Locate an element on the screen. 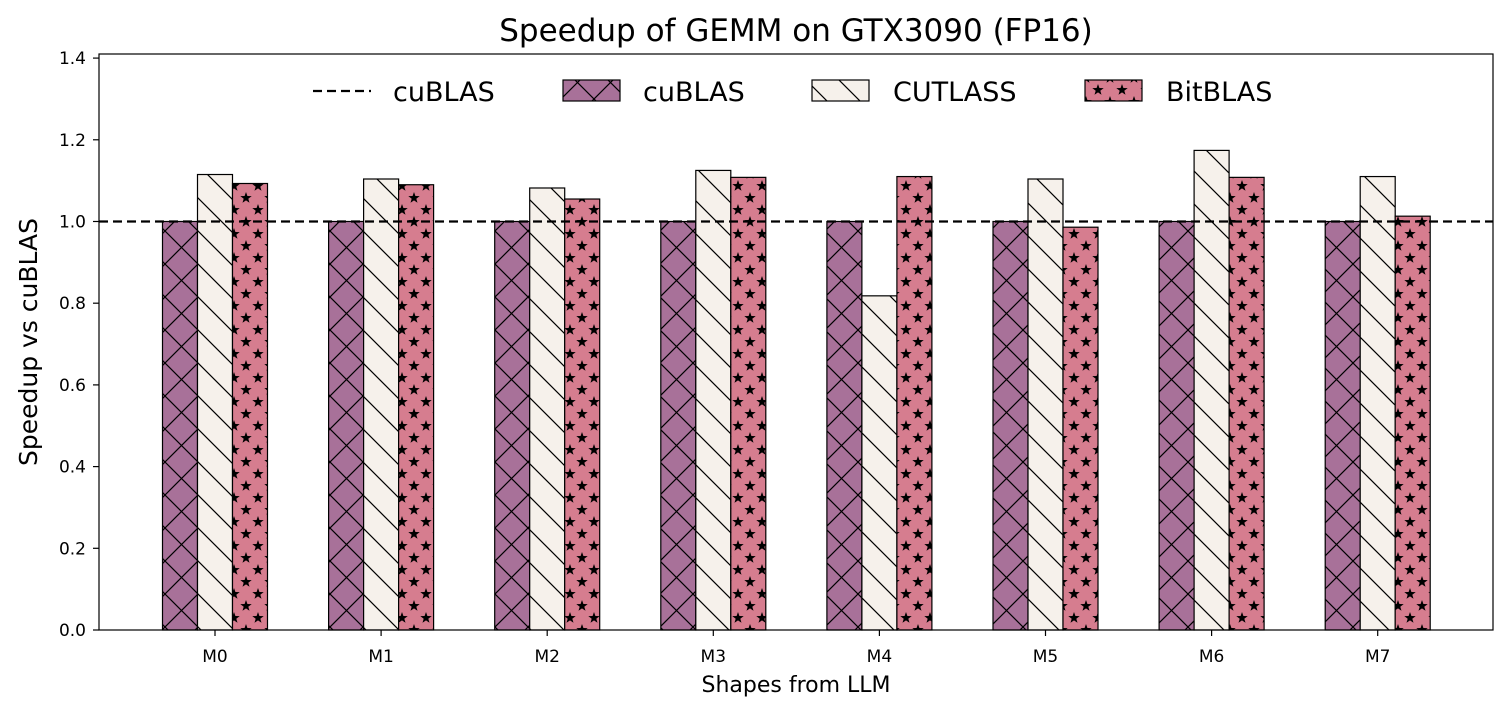  x-tick-label: M2 is located at coordinates (546, 657).